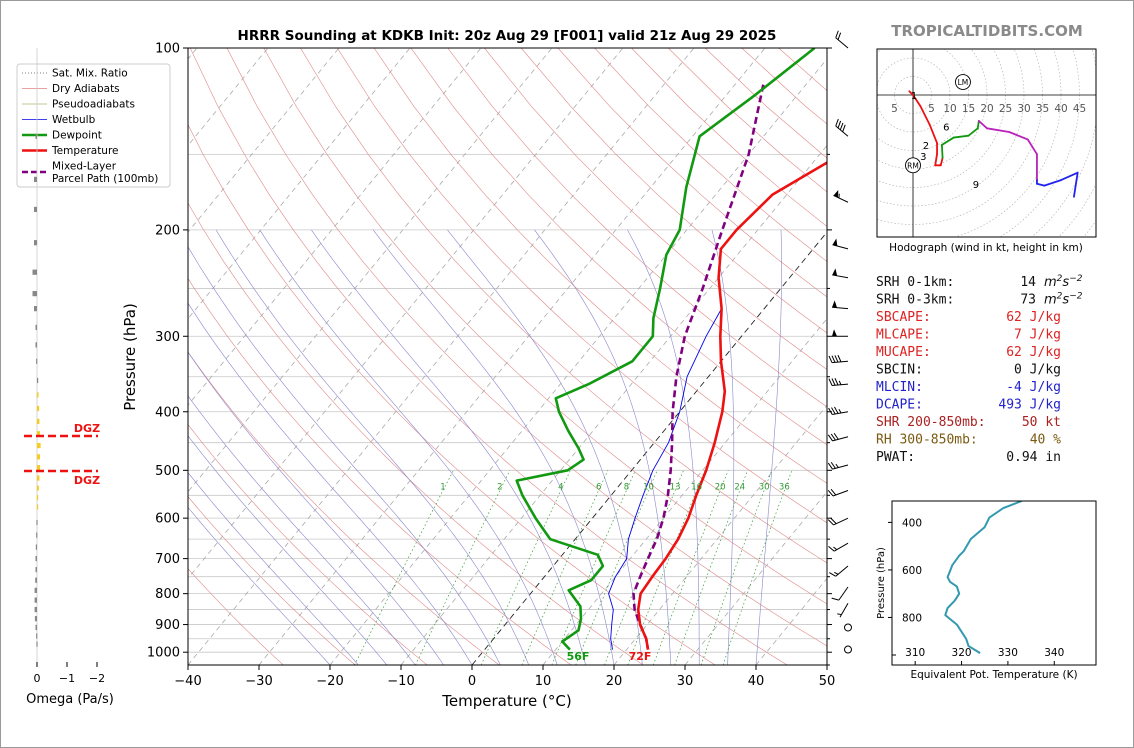 Image resolution: width=1134 pixels, height=748 pixels. What do you see at coordinates (926, 146) in the screenshot?
I see `hodograph-height-label: 2` at bounding box center [926, 146].